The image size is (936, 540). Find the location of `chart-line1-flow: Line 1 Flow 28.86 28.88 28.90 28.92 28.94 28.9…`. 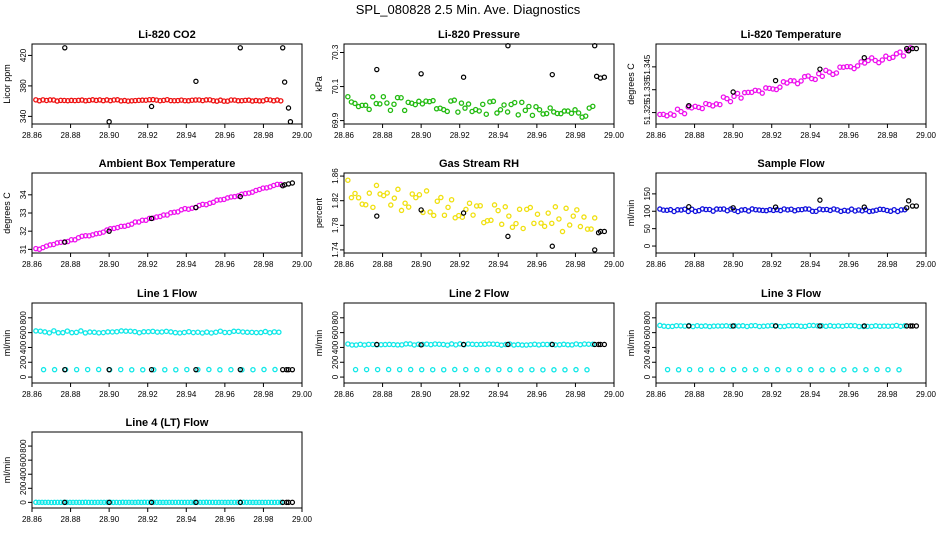

chart-line1-flow: Line 1 Flow 28.86 28.88 28.90 28.92 28.94 28.9… is located at coordinates (157, 343).